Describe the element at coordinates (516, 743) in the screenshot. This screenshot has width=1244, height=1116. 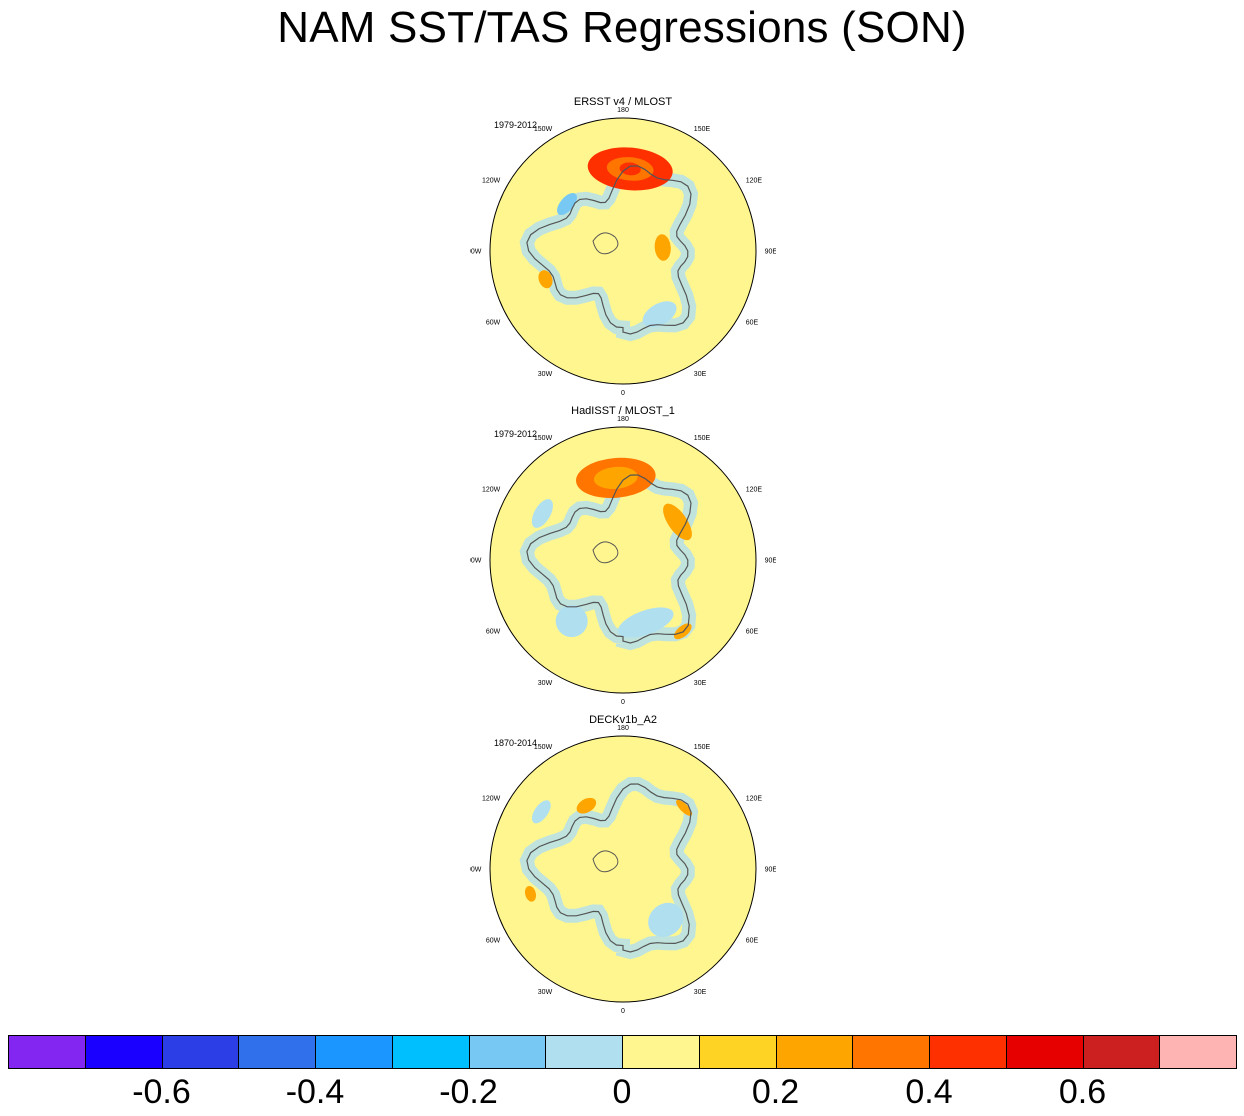
I see `panel-period: 1870-2014` at that location.